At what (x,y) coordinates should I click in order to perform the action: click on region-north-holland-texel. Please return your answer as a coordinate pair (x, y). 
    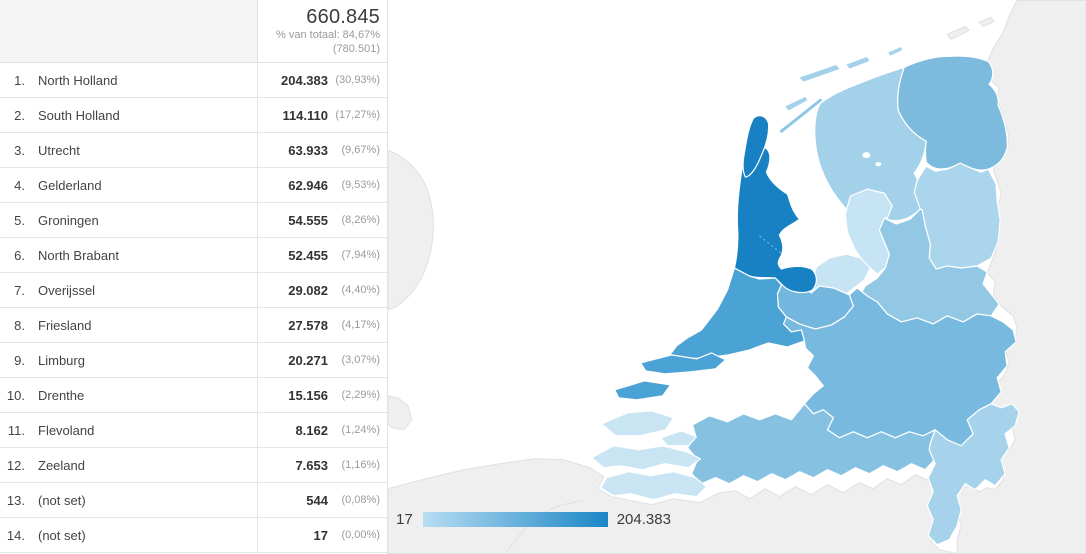
    Looking at the image, I should click on (756, 146).